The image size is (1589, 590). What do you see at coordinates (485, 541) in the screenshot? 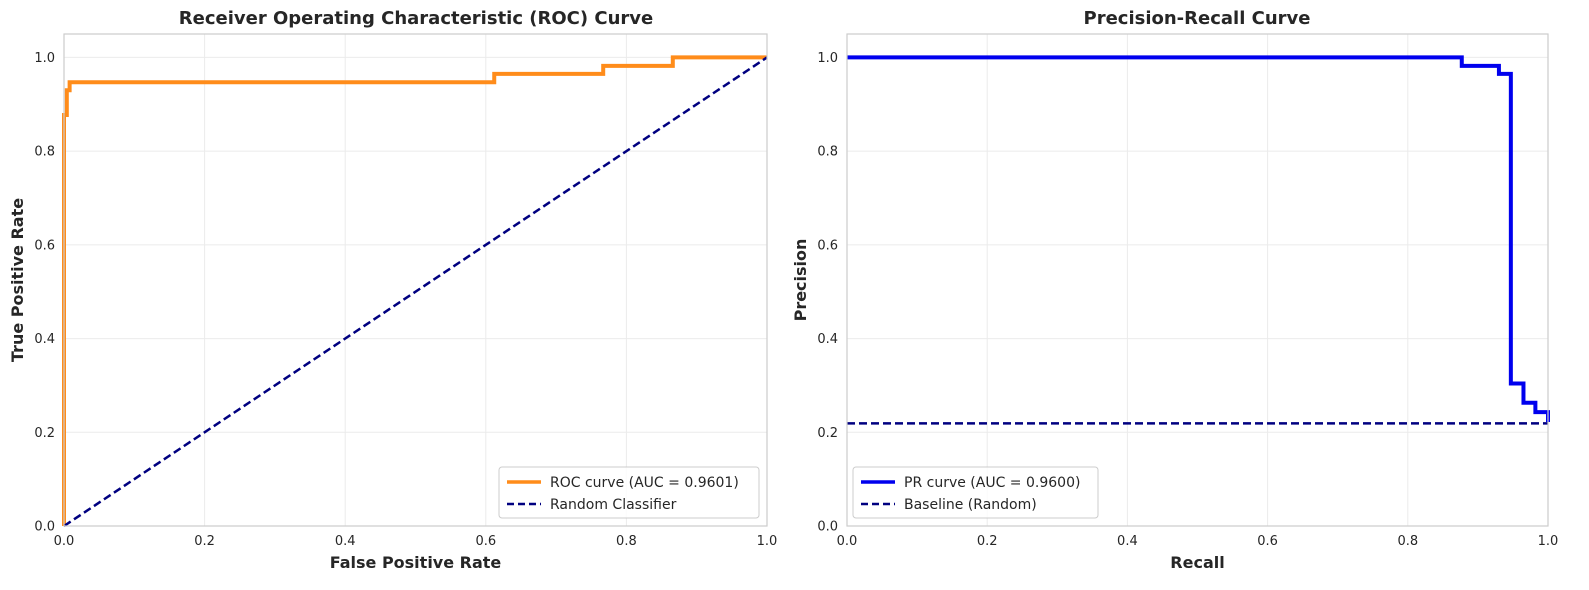
I see `roc-x-tick-label-3: 0.6` at bounding box center [485, 541].